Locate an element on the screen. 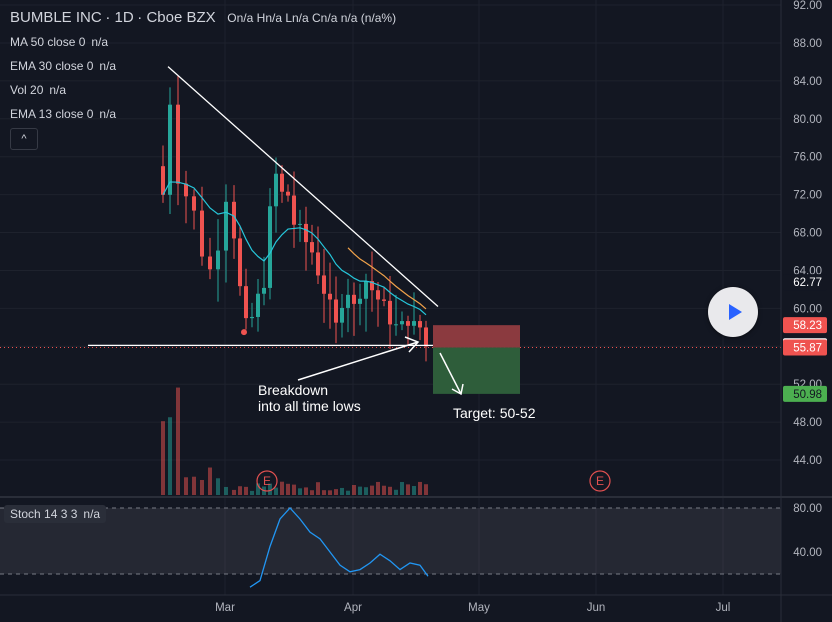  collapse-legend-button: ^ is located at coordinates (24, 139).